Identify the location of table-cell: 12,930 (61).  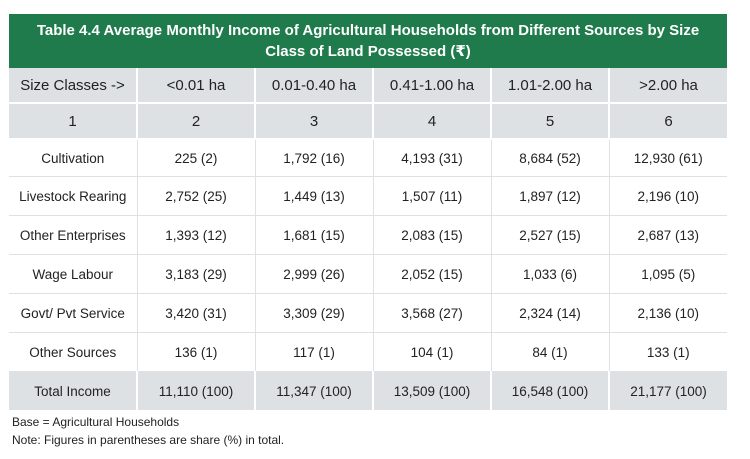
(668, 158).